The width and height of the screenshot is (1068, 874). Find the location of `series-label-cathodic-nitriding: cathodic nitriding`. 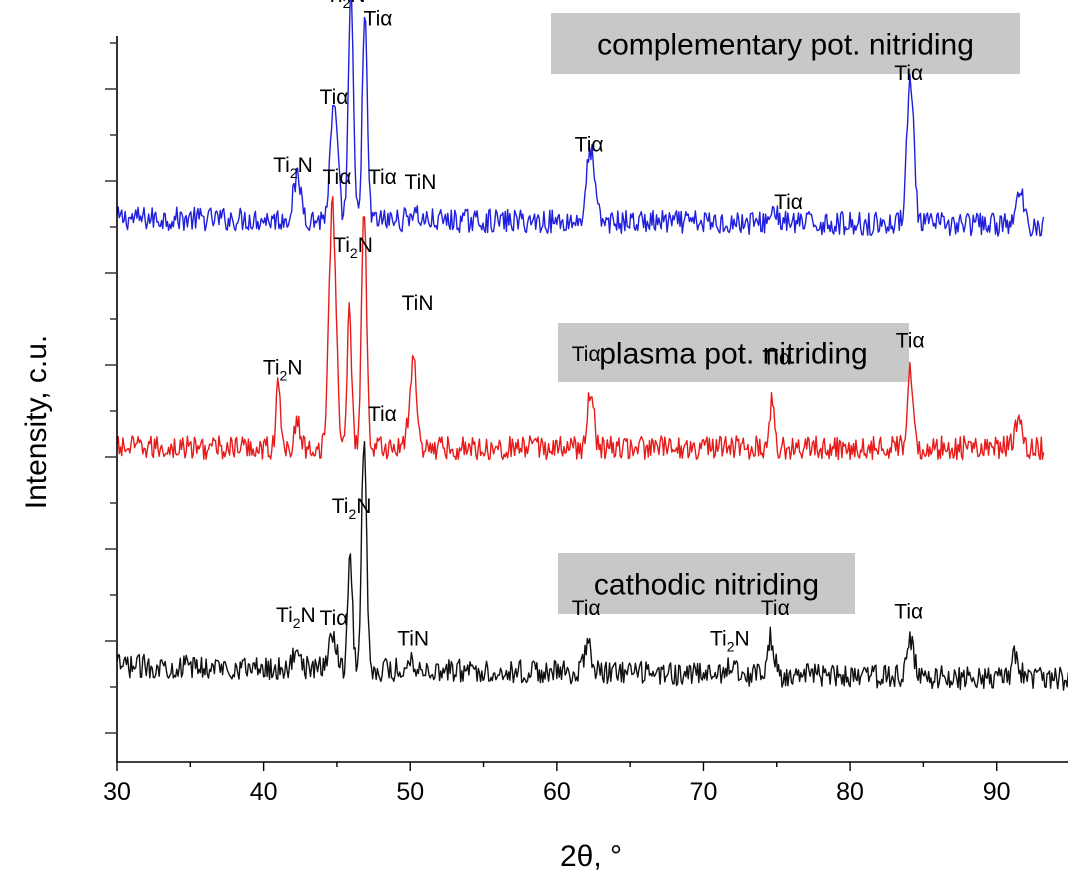

series-label-cathodic-nitriding: cathodic nitriding is located at coordinates (706, 585).